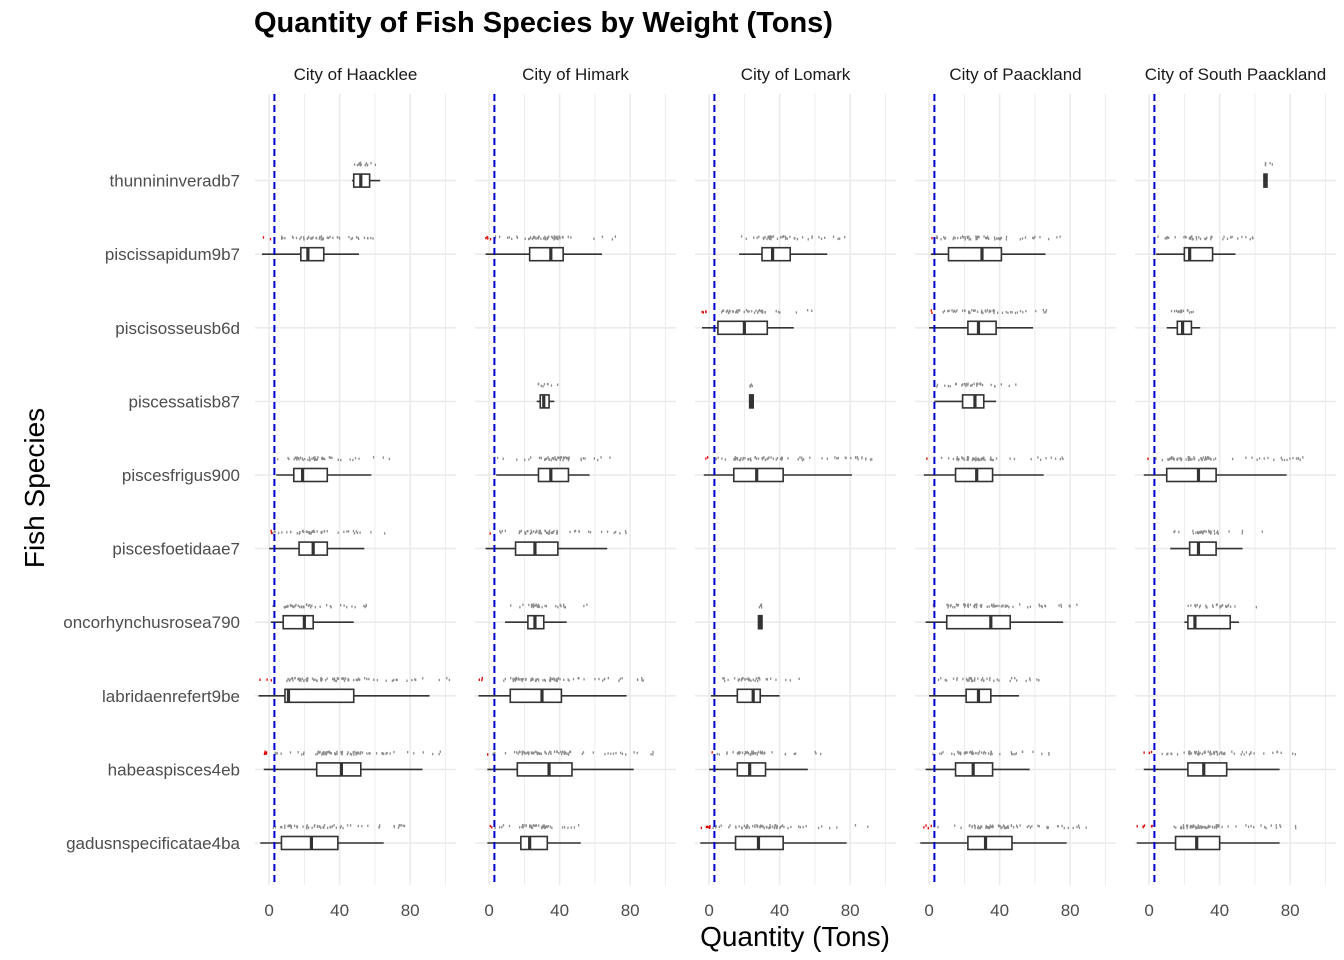  I want to click on boxplot-piscissapidum9b7, so click(551, 248).